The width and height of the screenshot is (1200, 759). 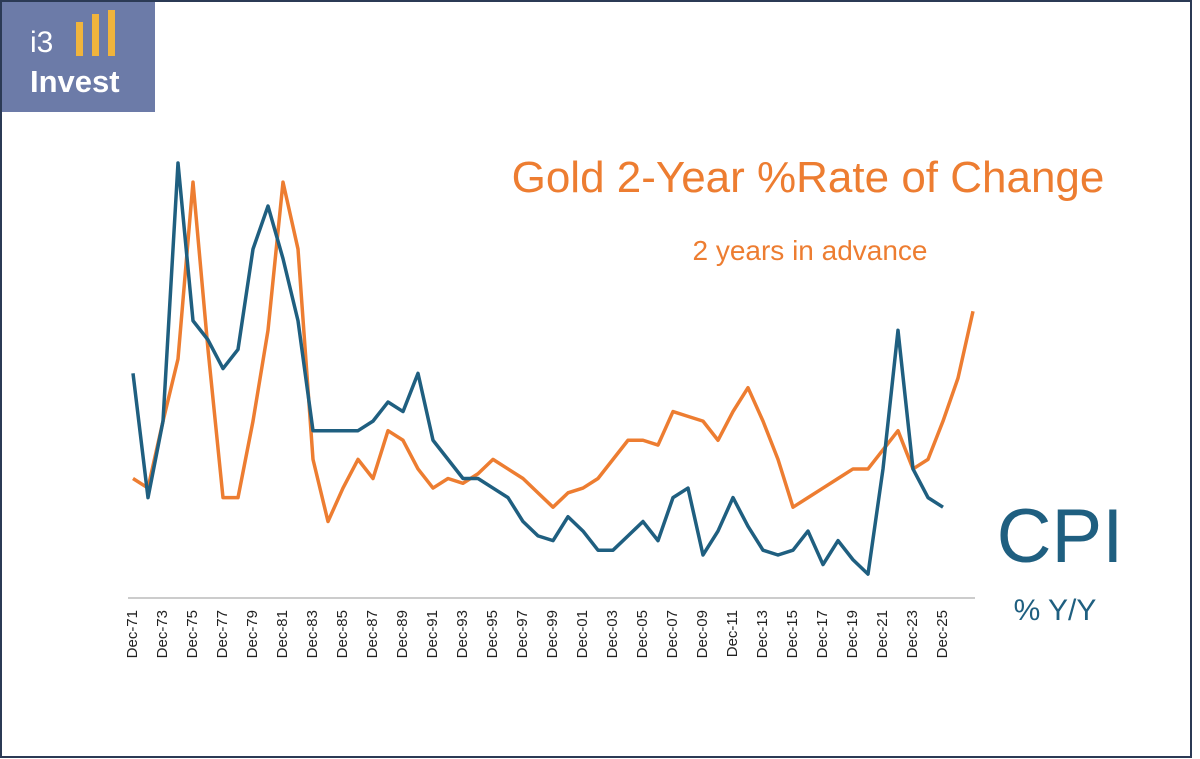 What do you see at coordinates (132, 634) in the screenshot?
I see `x-tick-label: Dec-71` at bounding box center [132, 634].